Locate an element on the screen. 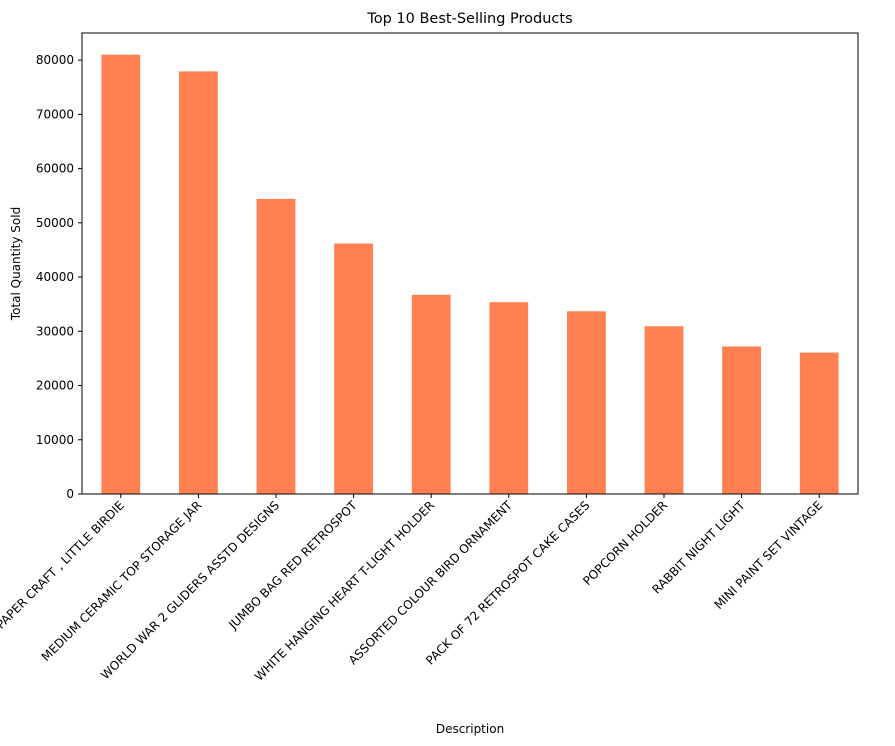 The image size is (895, 746). y-tick-label: 30000 is located at coordinates (55, 331).